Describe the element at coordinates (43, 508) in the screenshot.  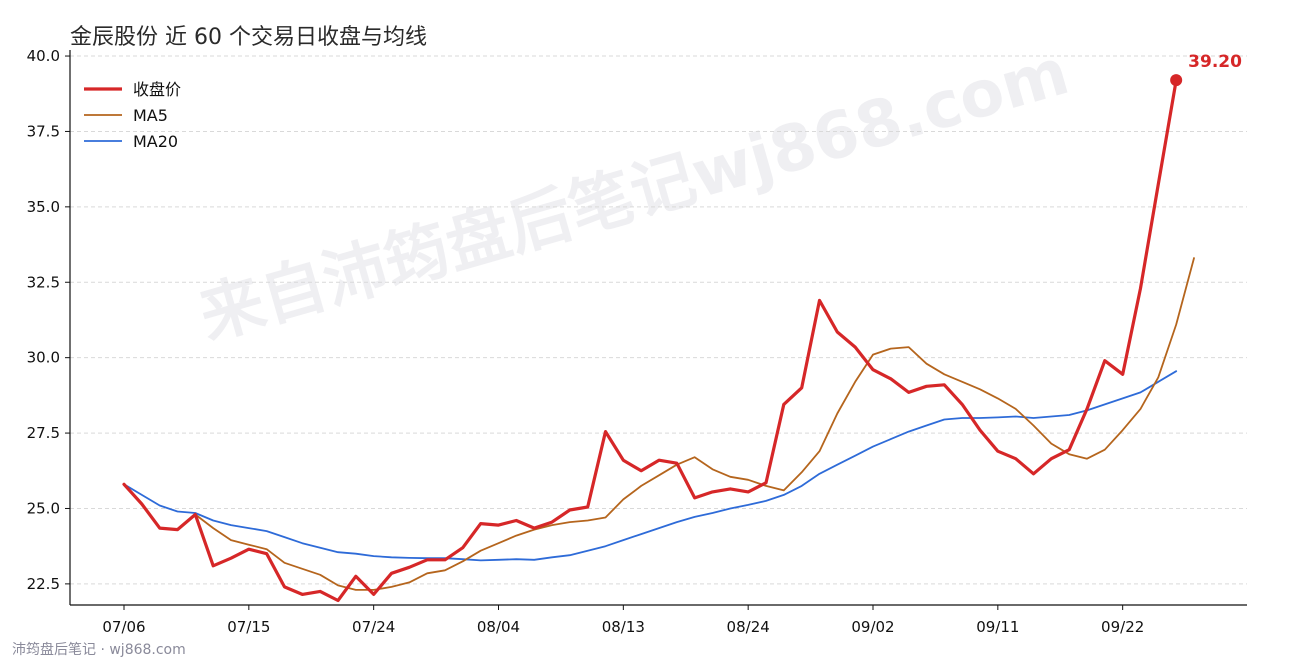
I see `y-tick-label: 25.0` at that location.